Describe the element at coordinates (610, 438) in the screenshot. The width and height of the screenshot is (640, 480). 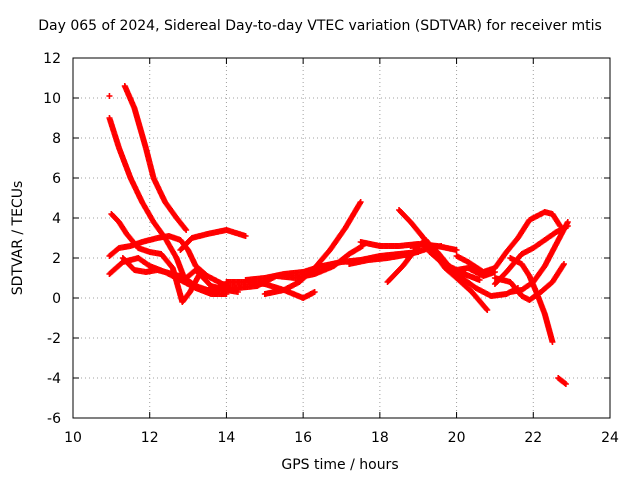
I see `x-tick-label: 24` at that location.